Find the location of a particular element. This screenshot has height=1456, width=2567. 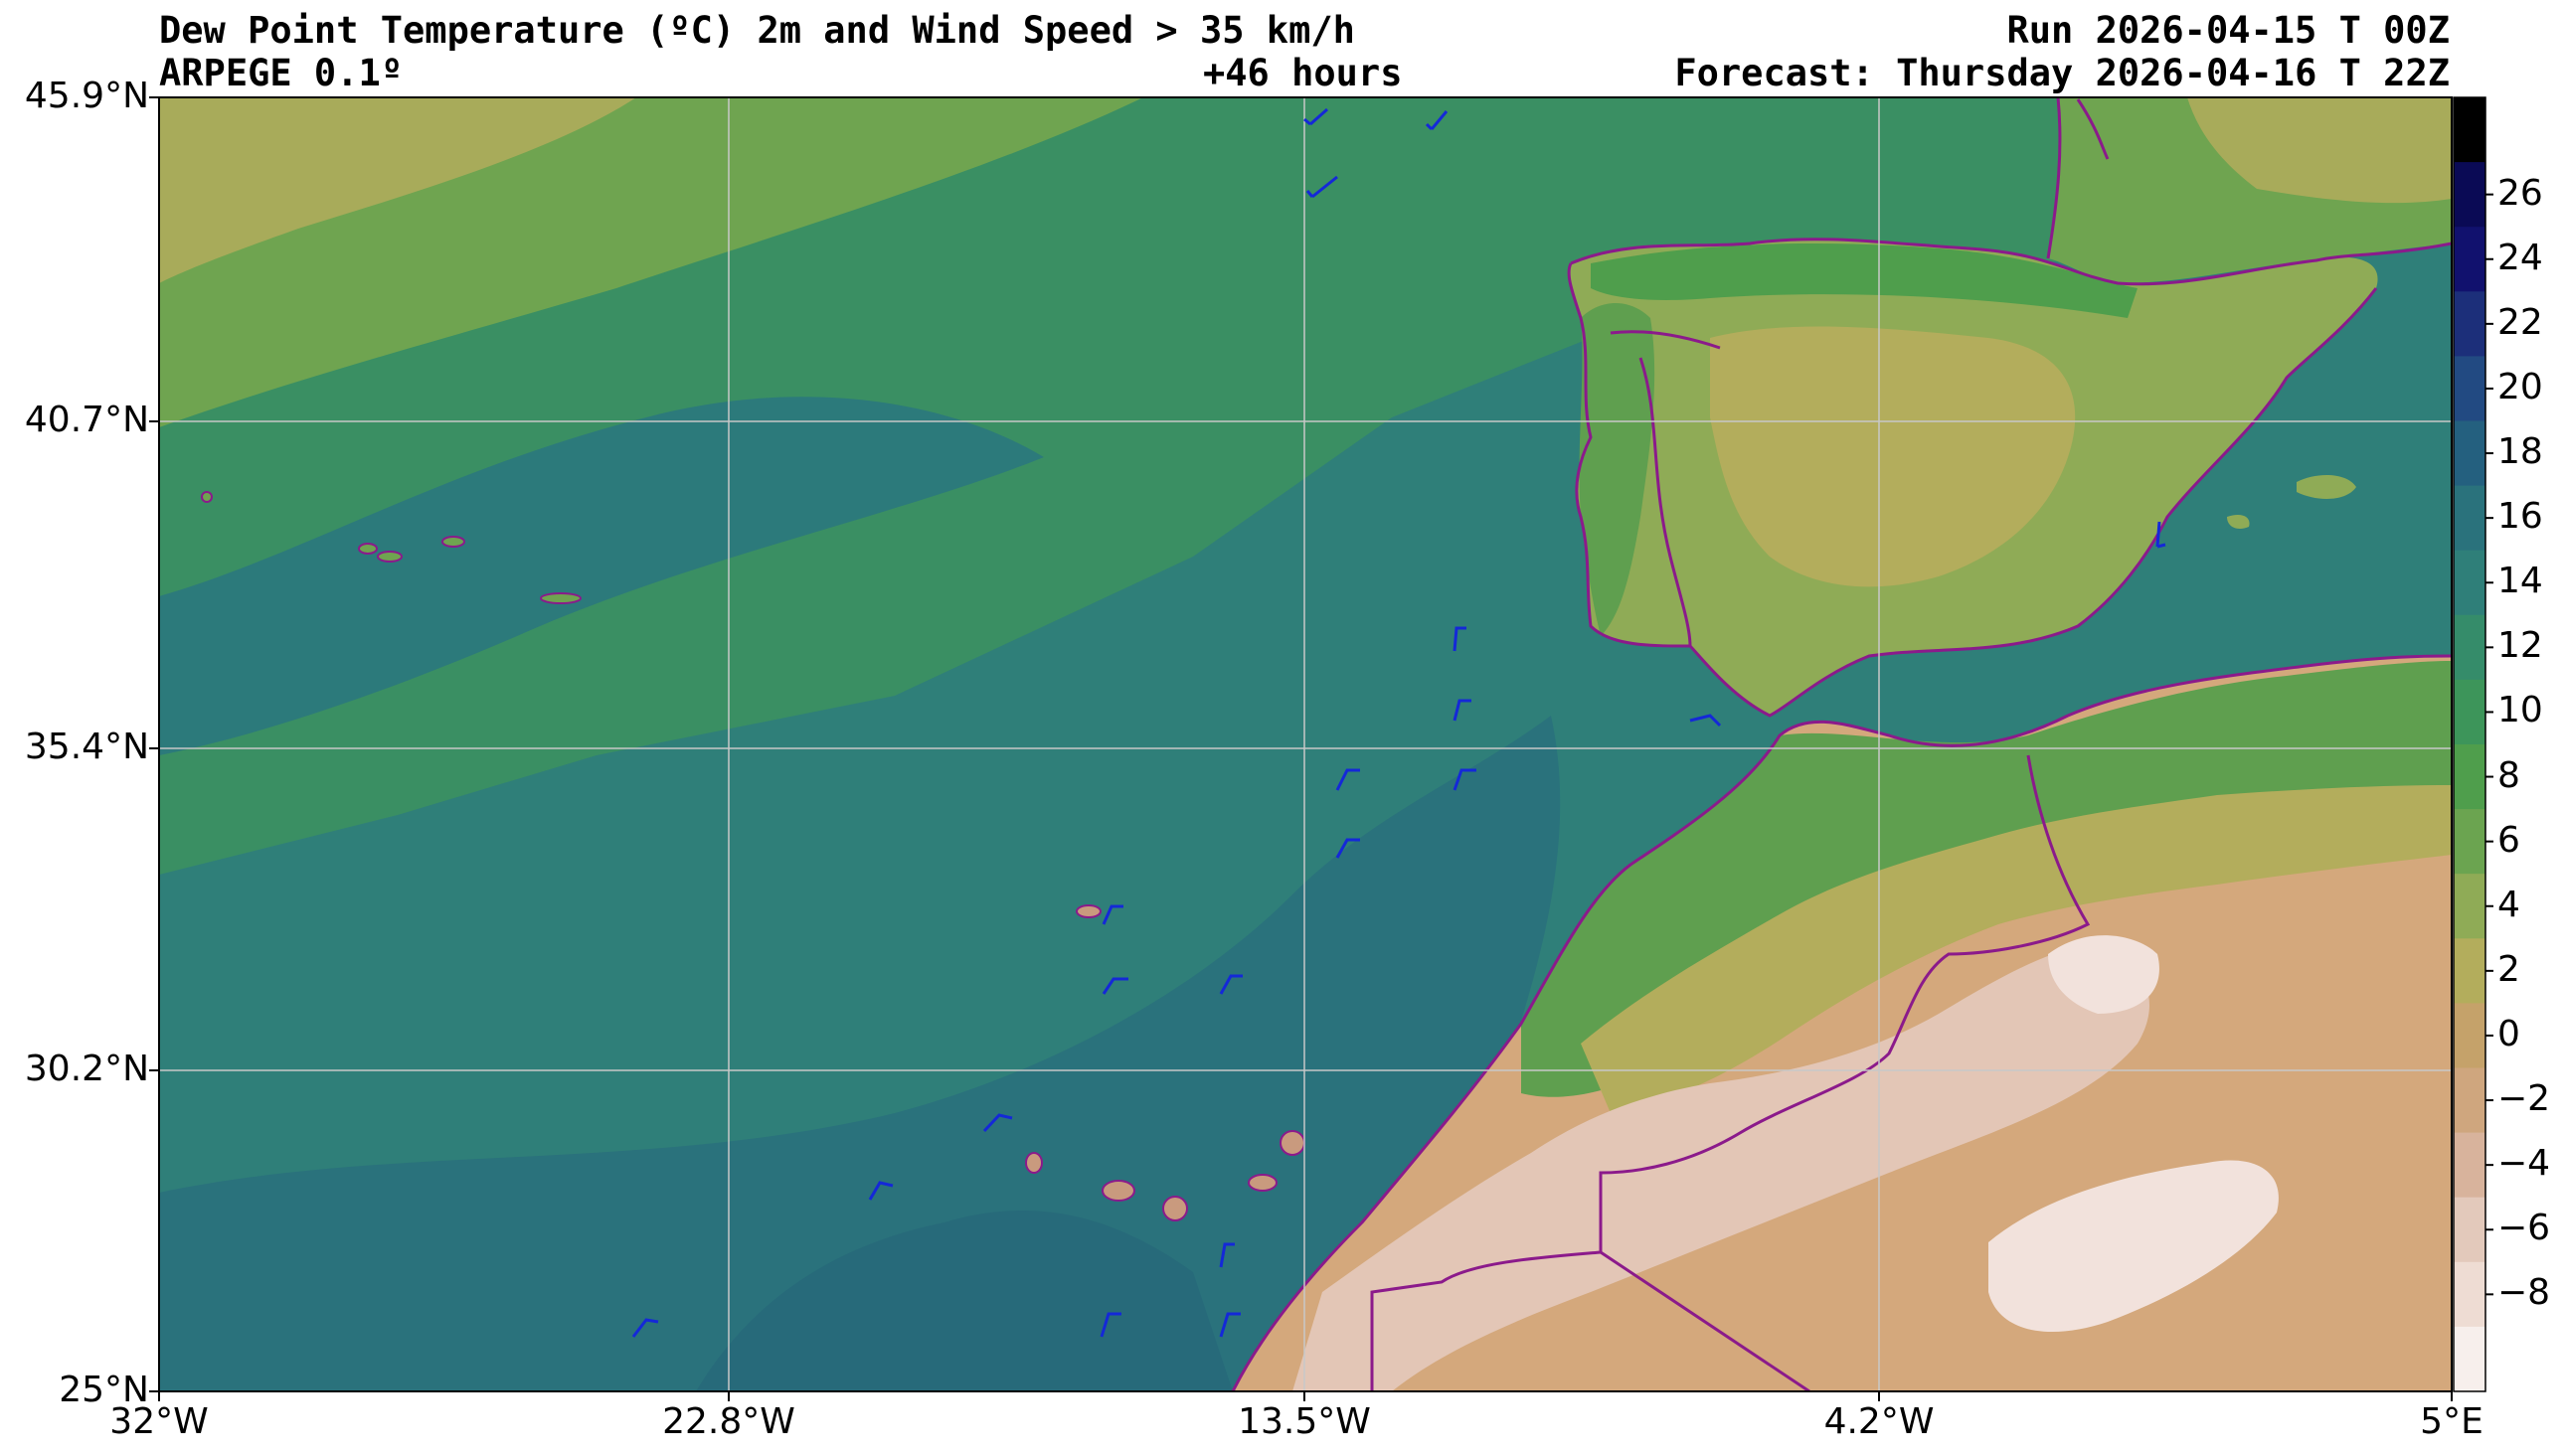

azores-islands is located at coordinates (391, 547).